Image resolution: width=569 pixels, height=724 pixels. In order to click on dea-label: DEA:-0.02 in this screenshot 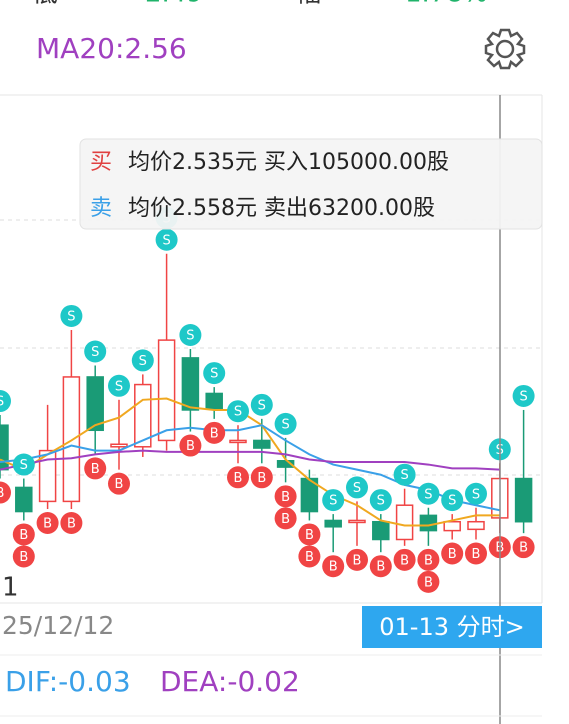, I will do `click(230, 681)`.